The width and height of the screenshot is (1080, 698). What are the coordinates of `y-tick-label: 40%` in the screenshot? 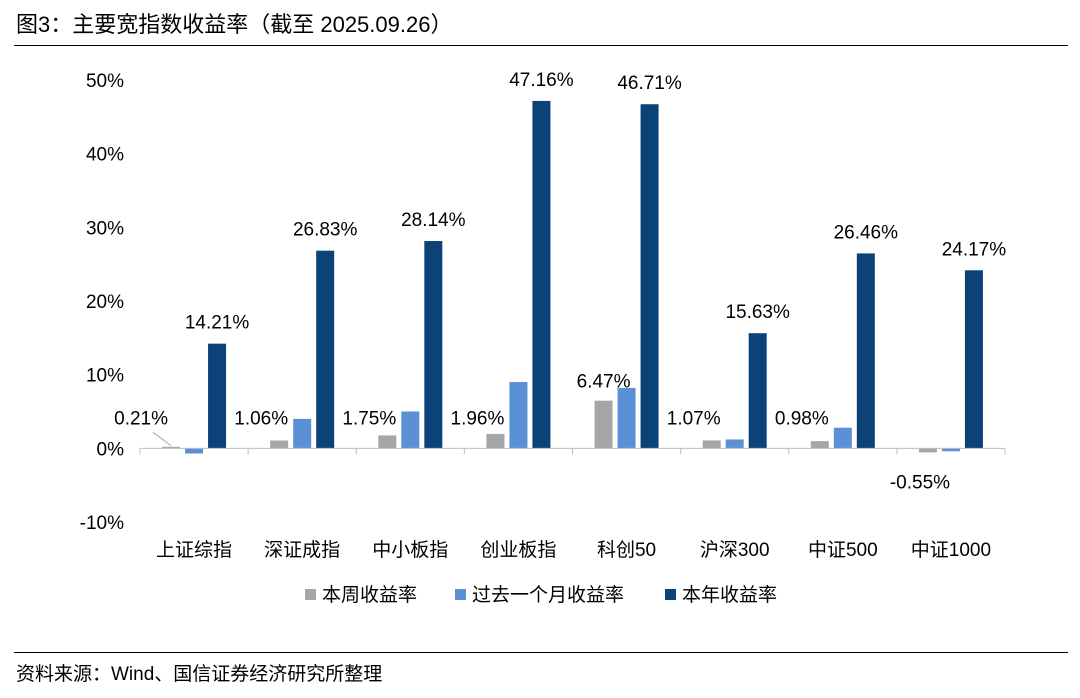 It's located at (105, 155).